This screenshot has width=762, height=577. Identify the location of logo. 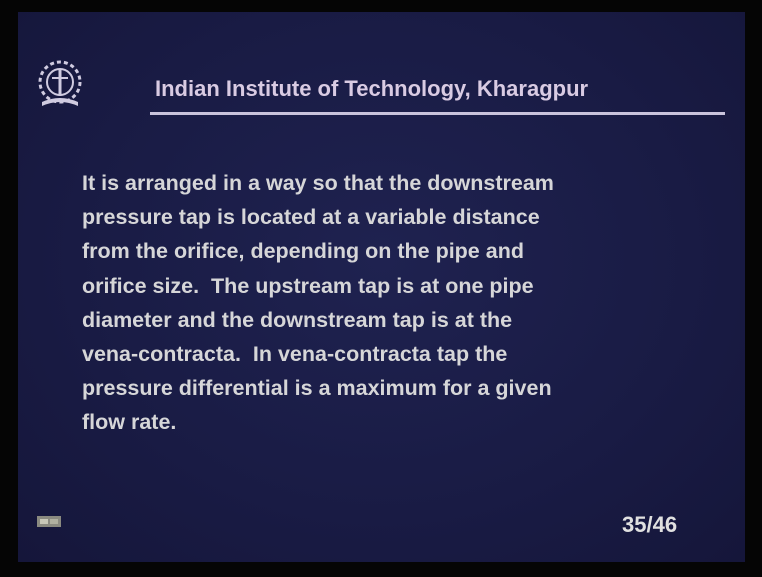
(60, 83).